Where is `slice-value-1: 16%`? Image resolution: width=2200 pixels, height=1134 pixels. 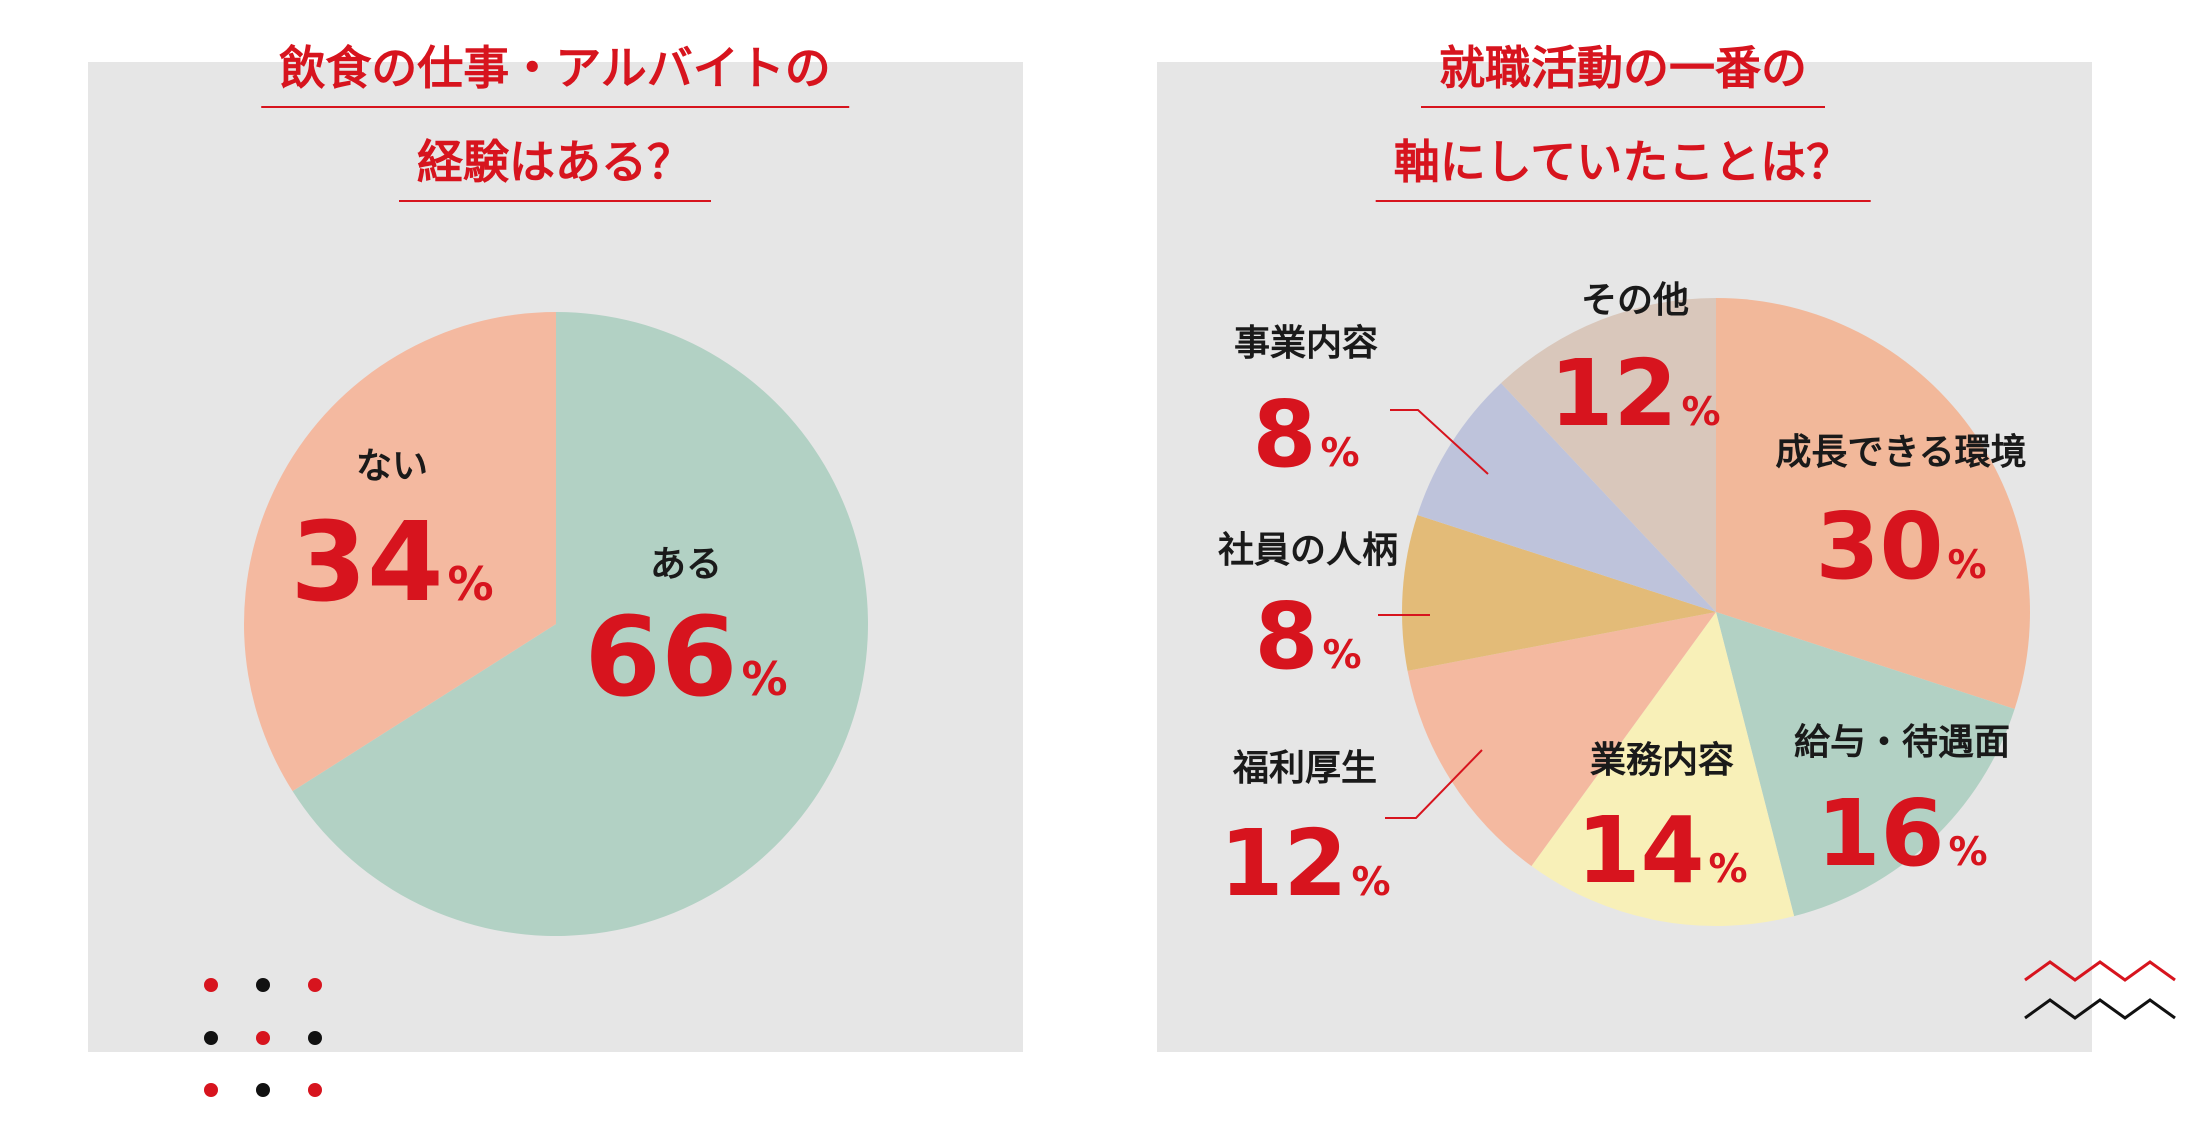 slice-value-1: 16% is located at coordinates (1901, 833).